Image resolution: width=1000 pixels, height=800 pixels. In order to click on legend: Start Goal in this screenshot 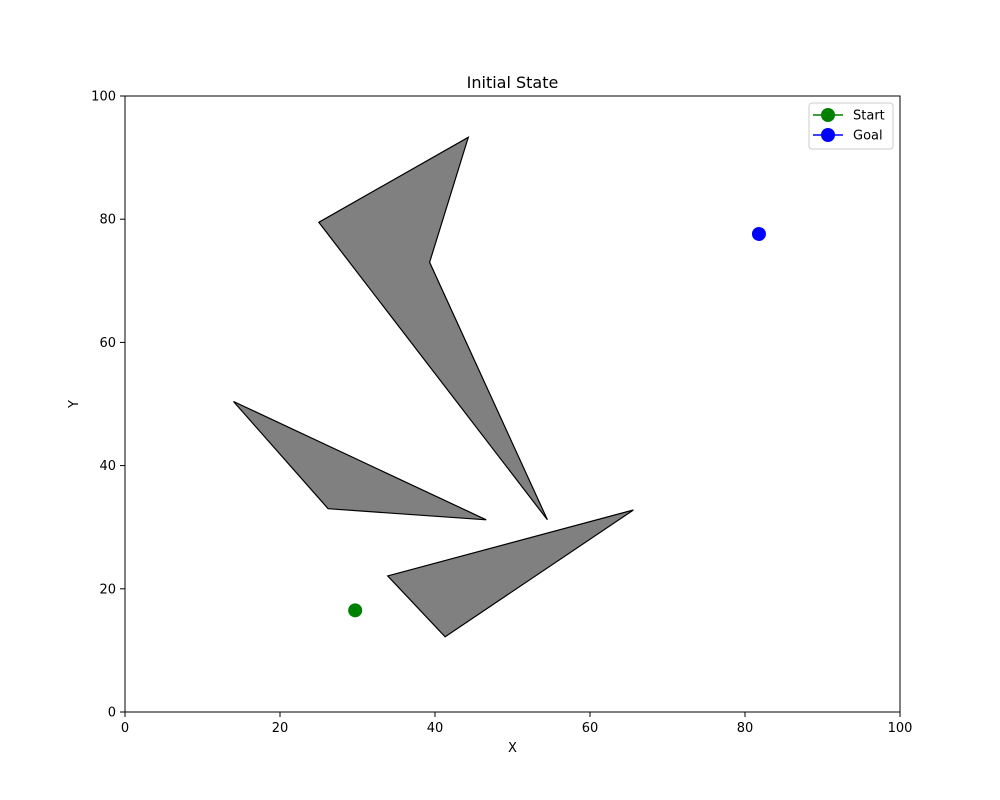, I will do `click(851, 126)`.